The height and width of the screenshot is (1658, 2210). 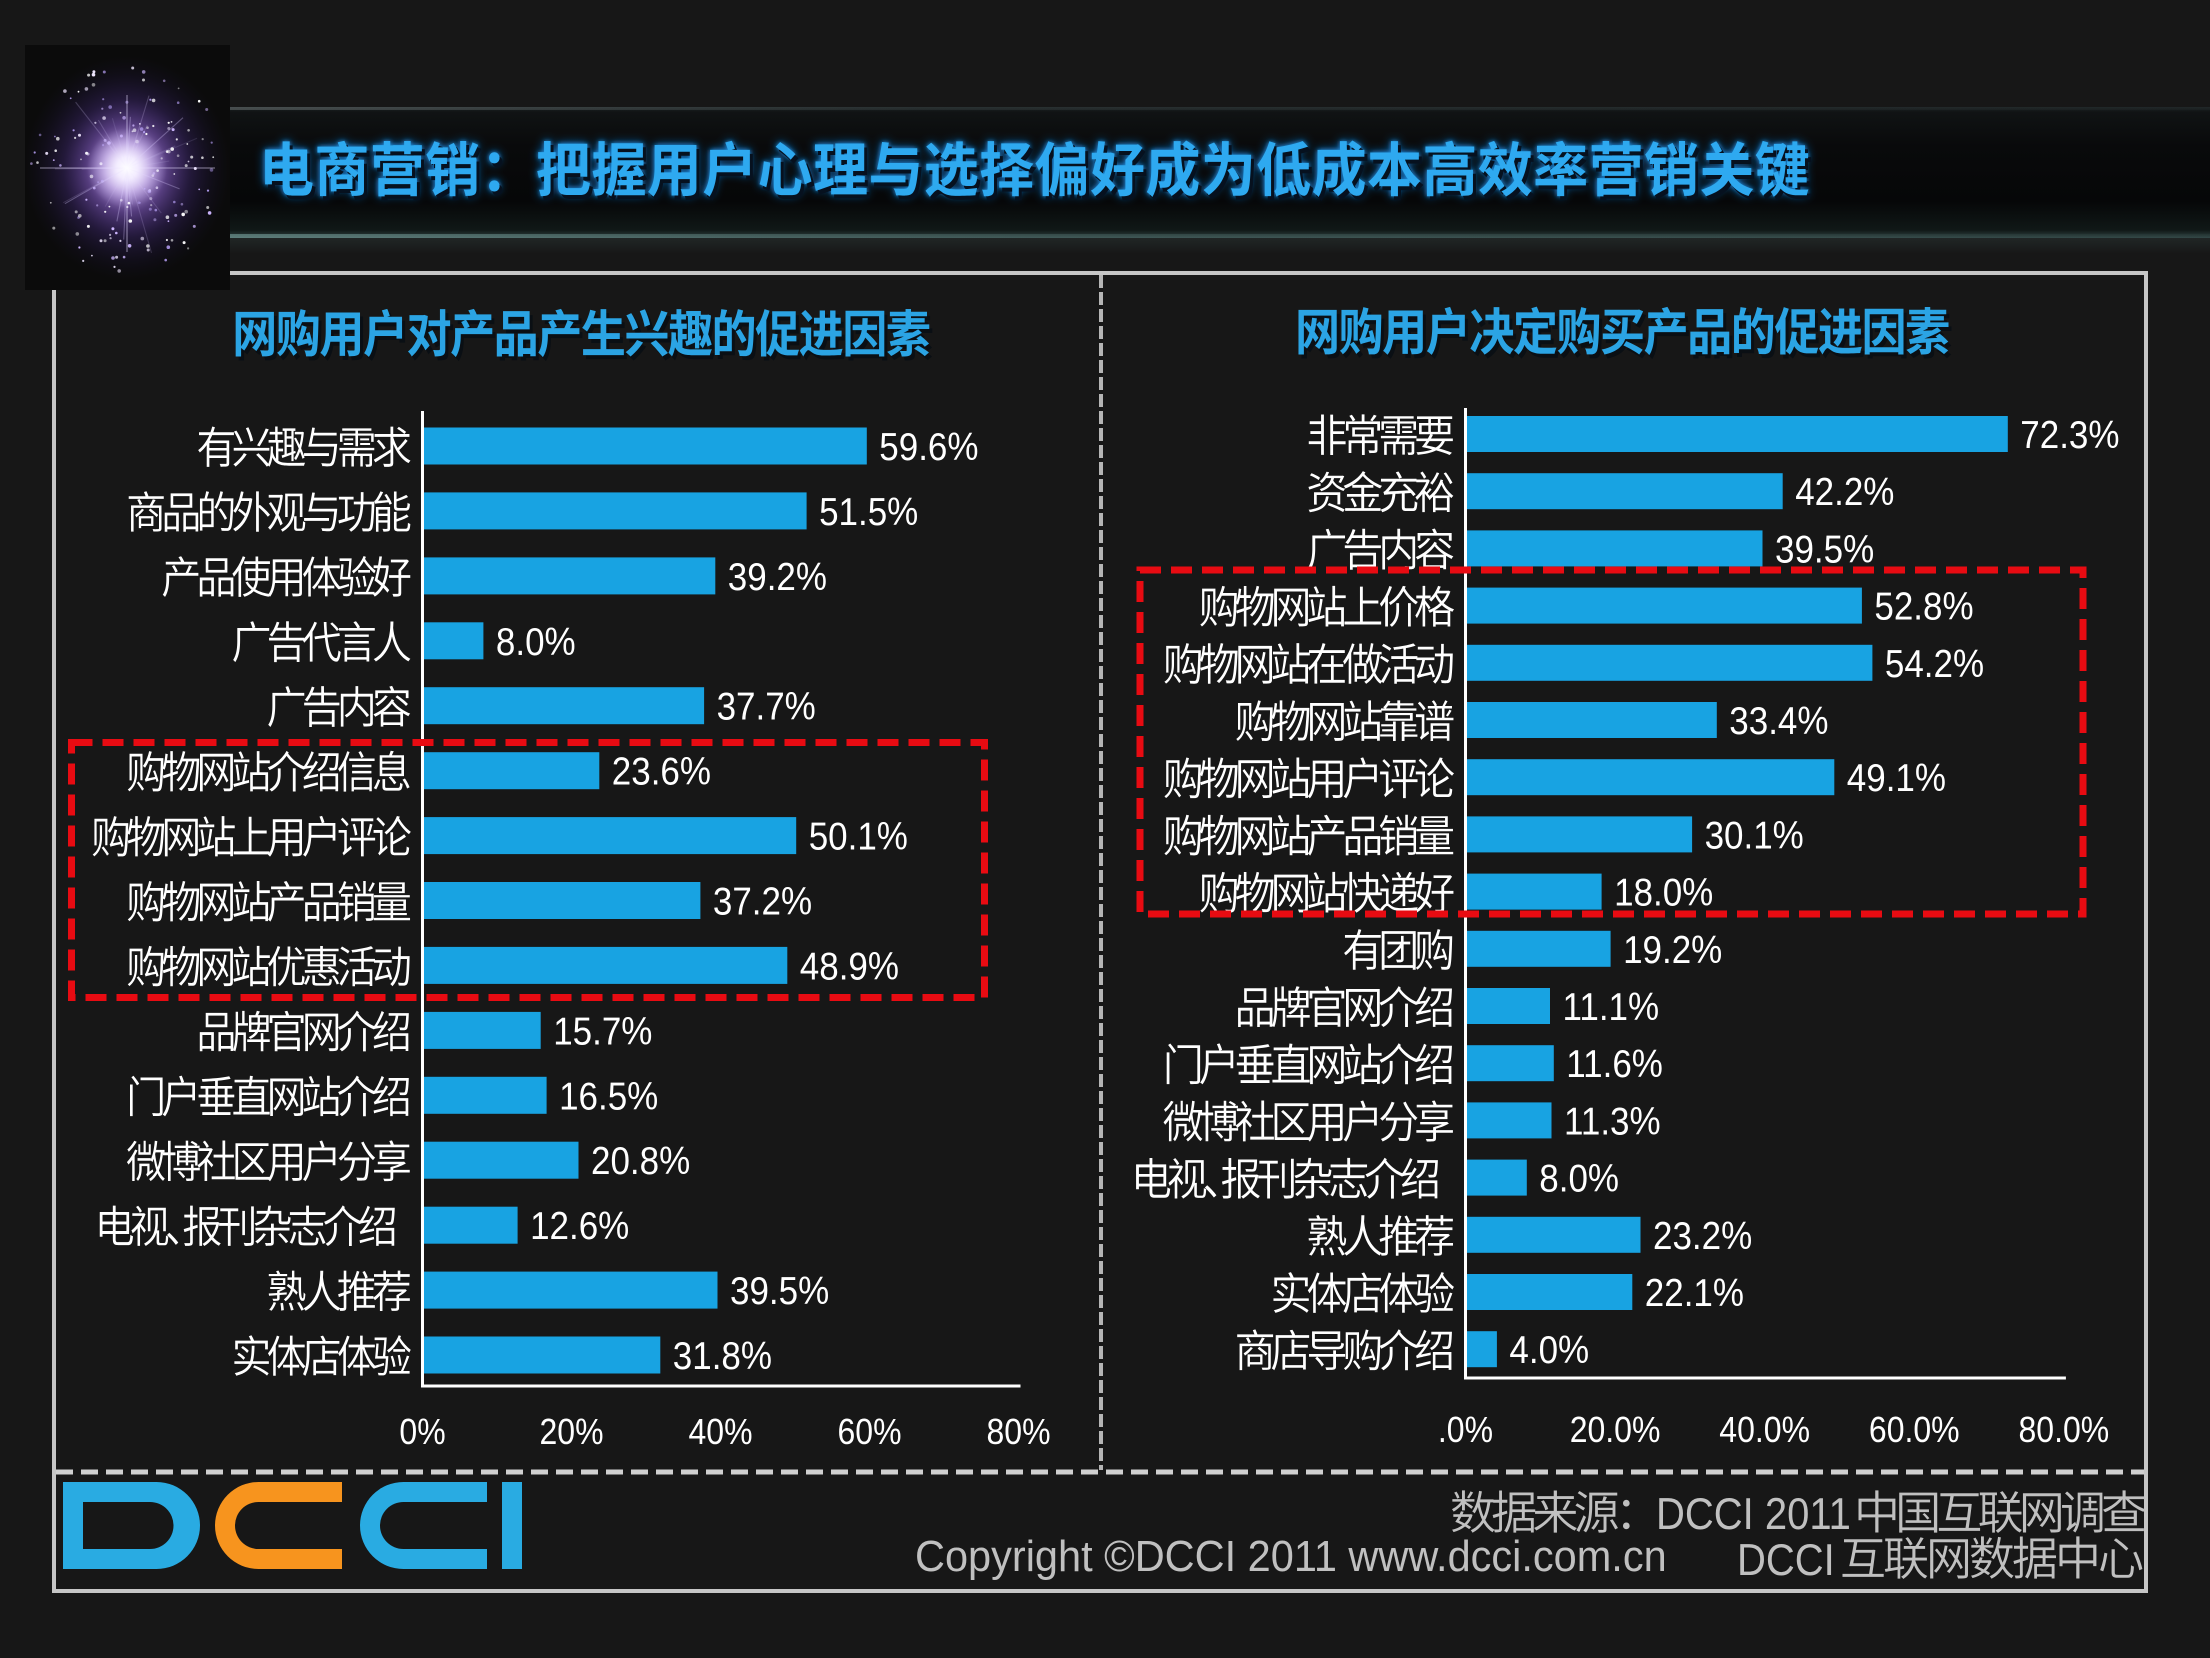 I want to click on svg-text: 23.2%, so click(x=1702, y=1235).